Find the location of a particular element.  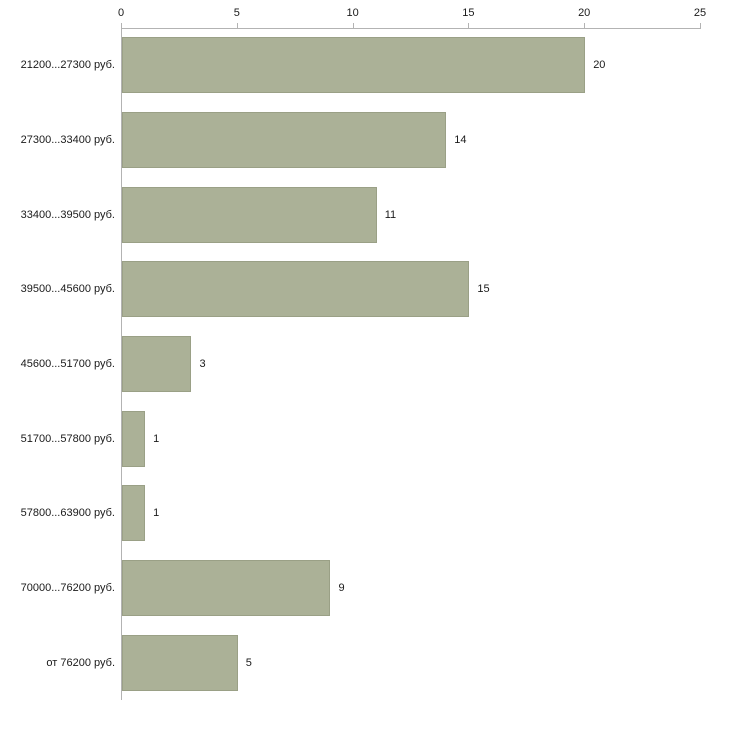

bar-value-label: 14 is located at coordinates (460, 140).